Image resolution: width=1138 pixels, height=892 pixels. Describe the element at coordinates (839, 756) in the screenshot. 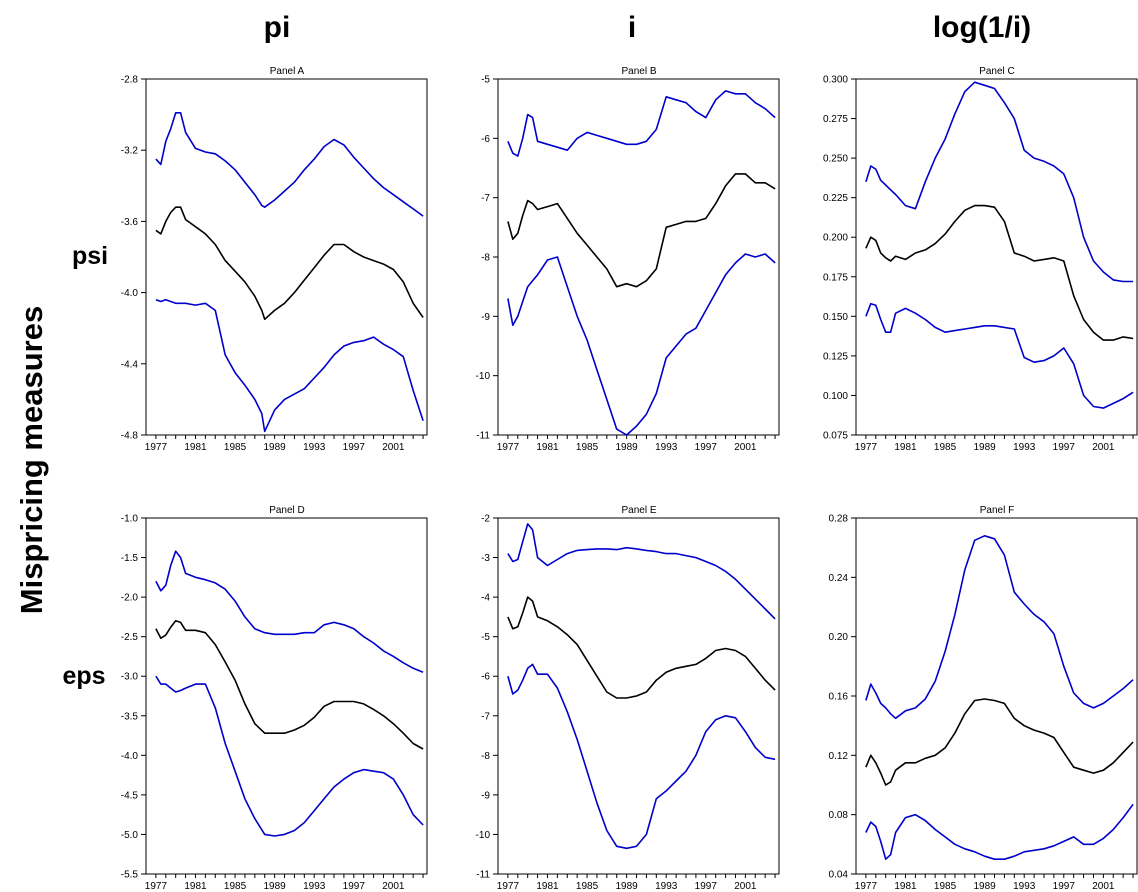

I see `y-tick-label: 0.12` at that location.